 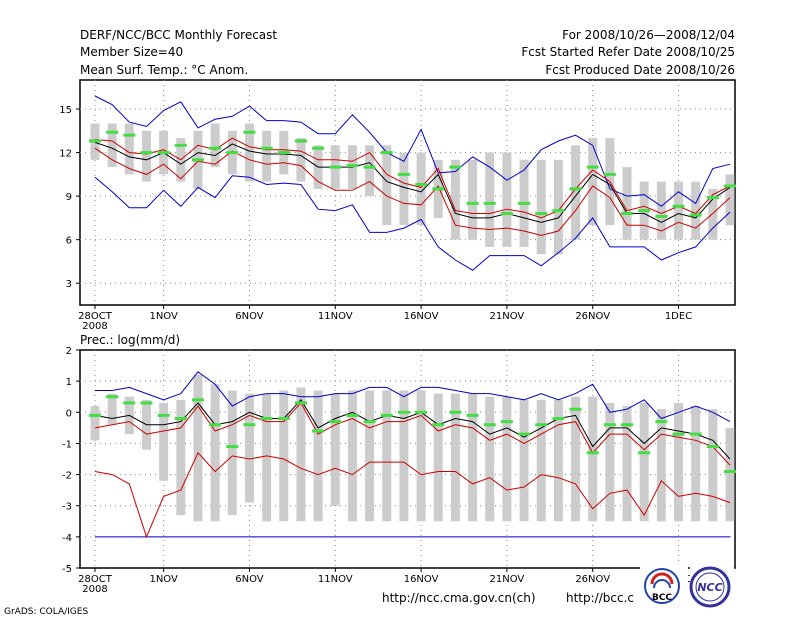 I want to click on x-tick-label: 1NOV, so click(x=163, y=579).